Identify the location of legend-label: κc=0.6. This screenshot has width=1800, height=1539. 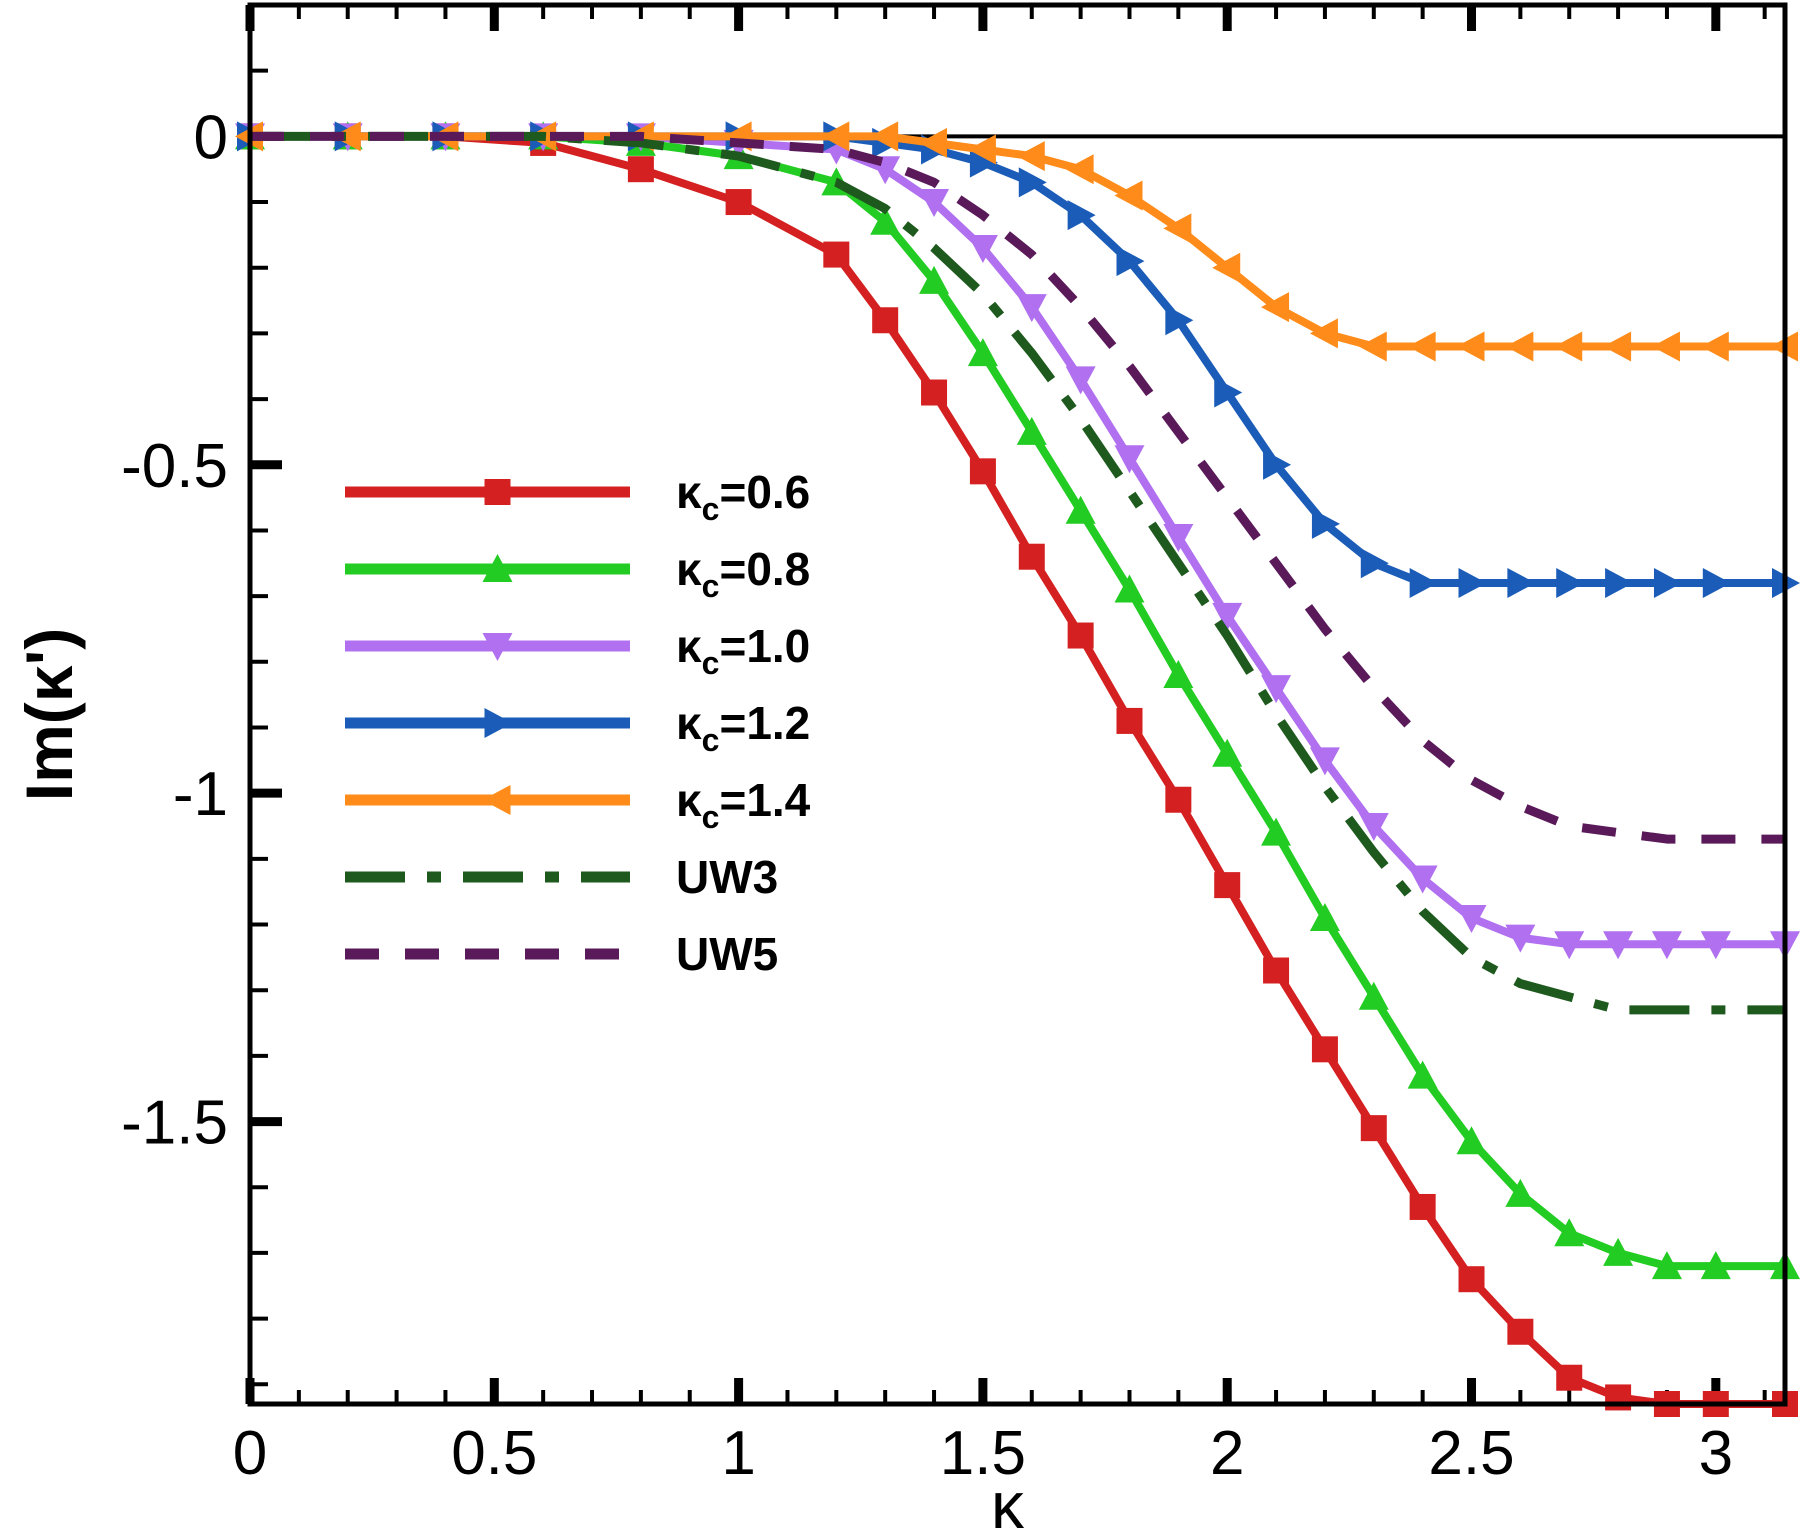
(743, 496).